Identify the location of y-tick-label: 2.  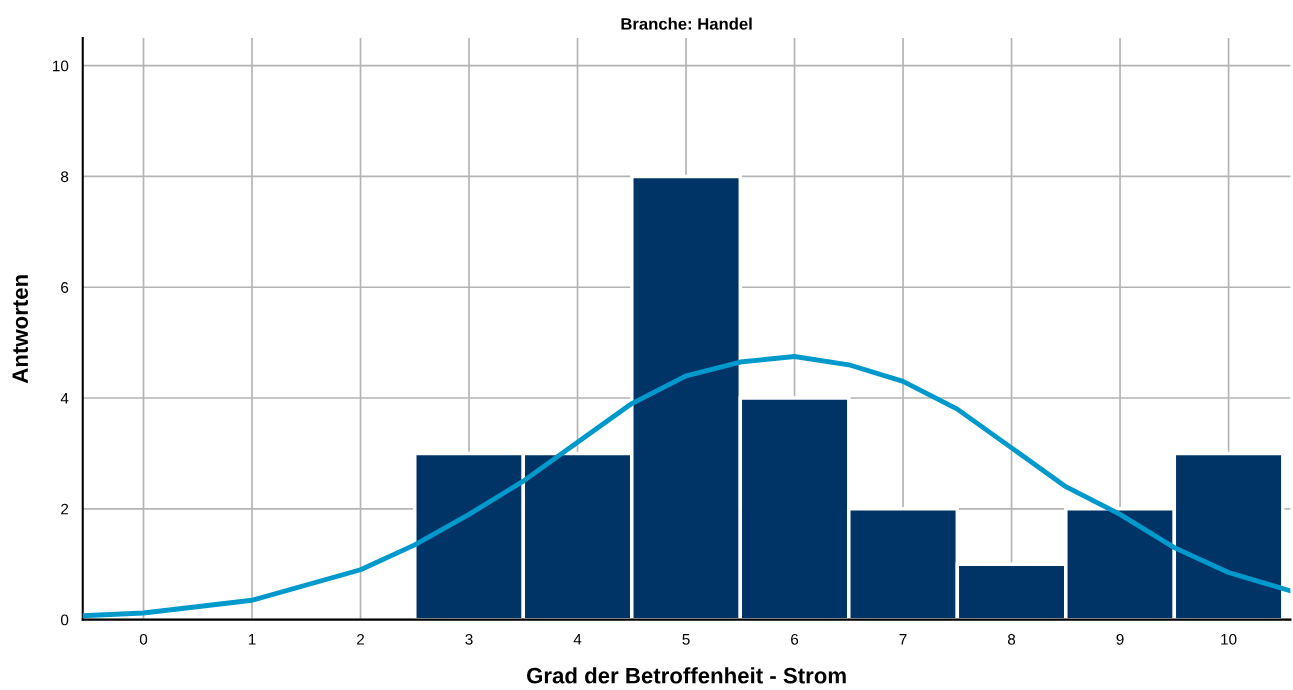
(65, 509).